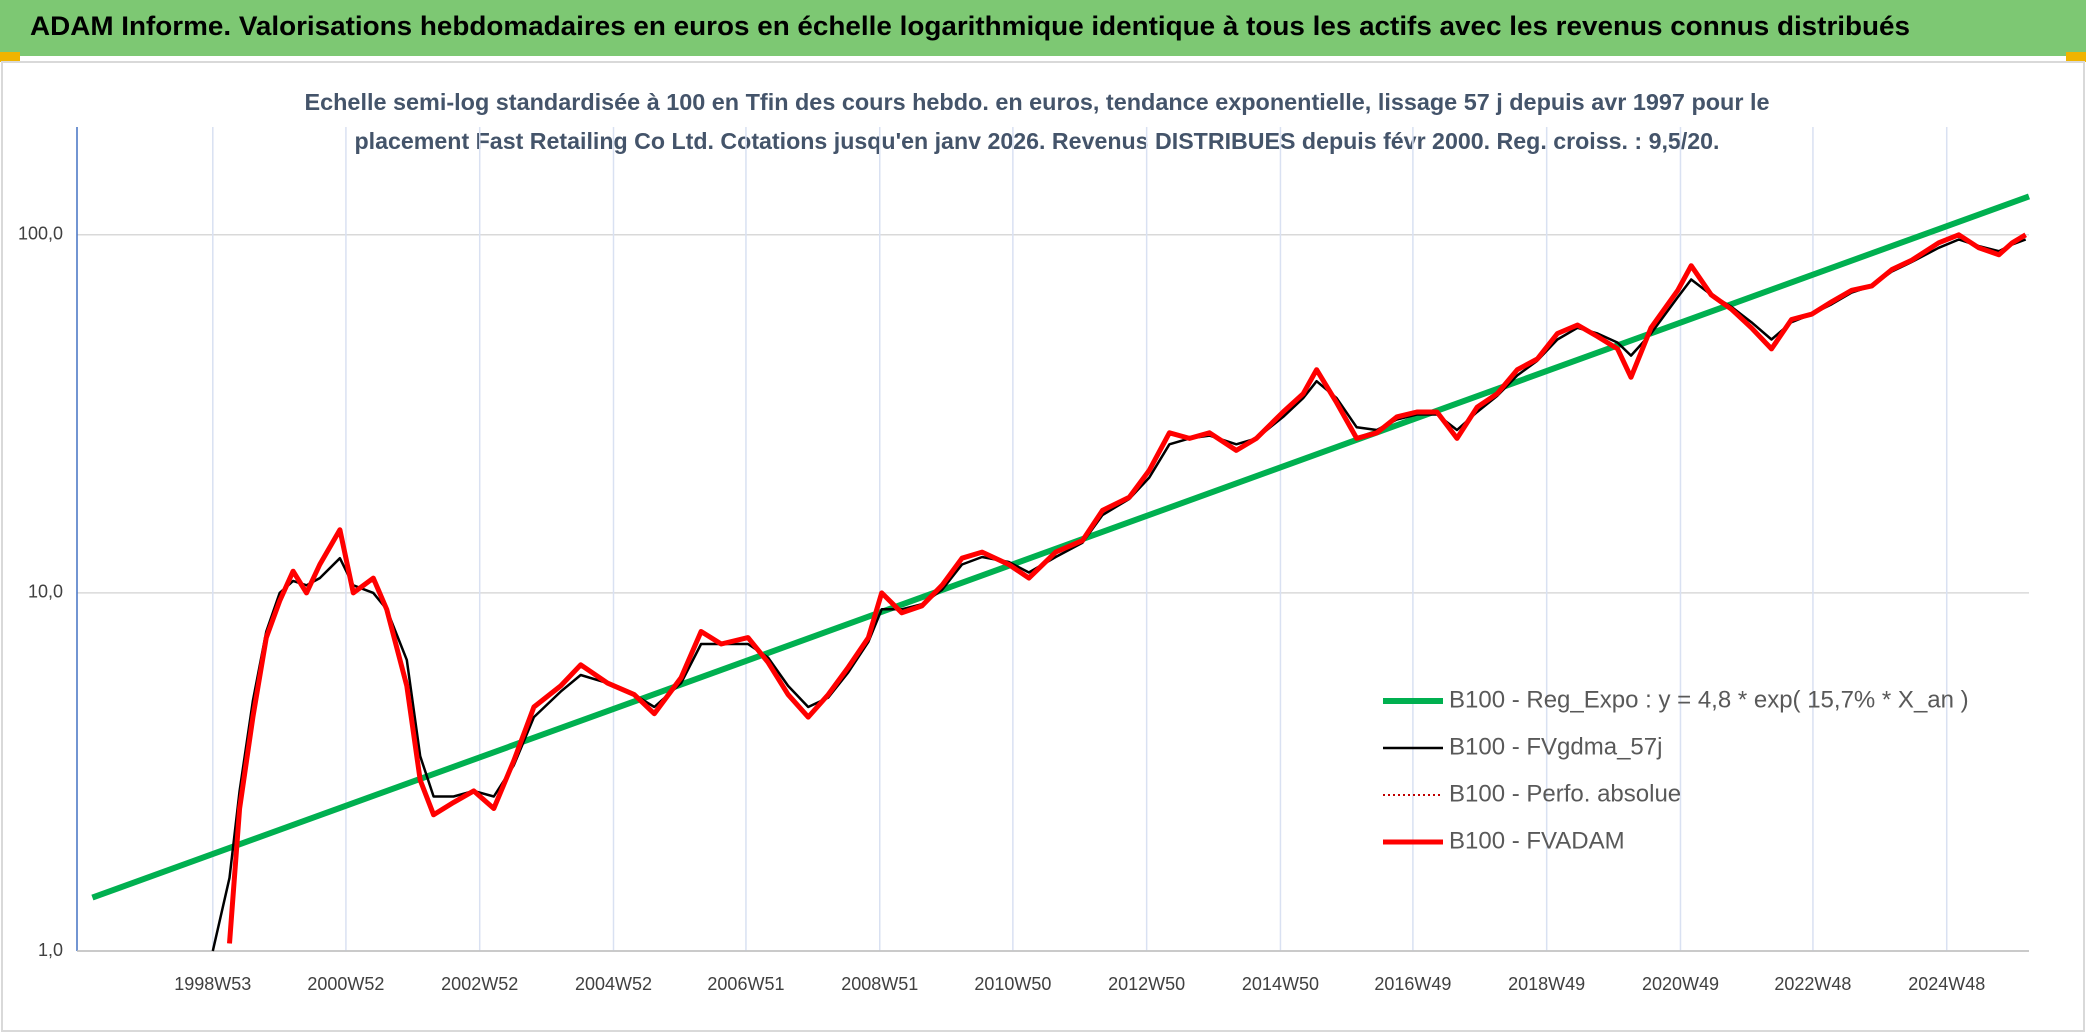  What do you see at coordinates (1555, 746) in the screenshot?
I see `legend-label: B100 - FVgdma_57j` at bounding box center [1555, 746].